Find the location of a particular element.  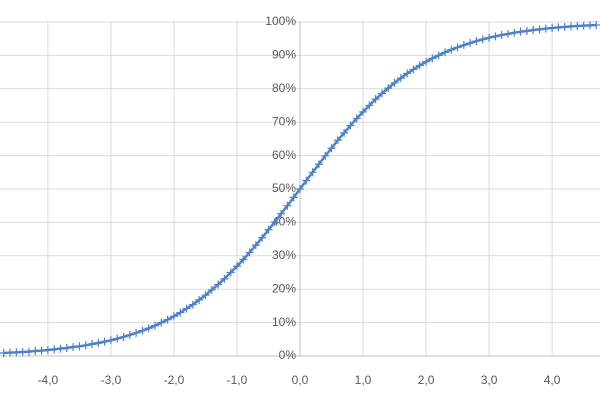

x-tick-label: 3,0 is located at coordinates (489, 380).